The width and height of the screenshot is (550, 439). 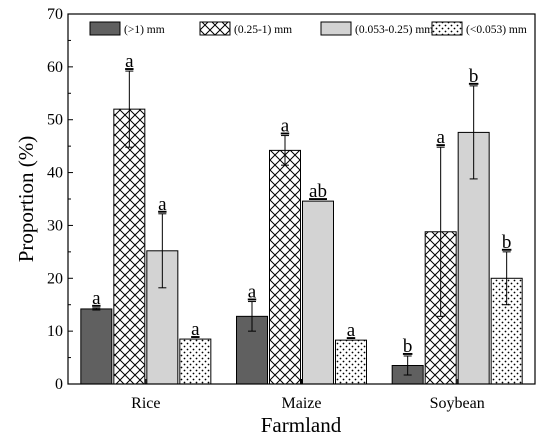 I want to click on error-bar-2-soybean, so click(x=440, y=231).